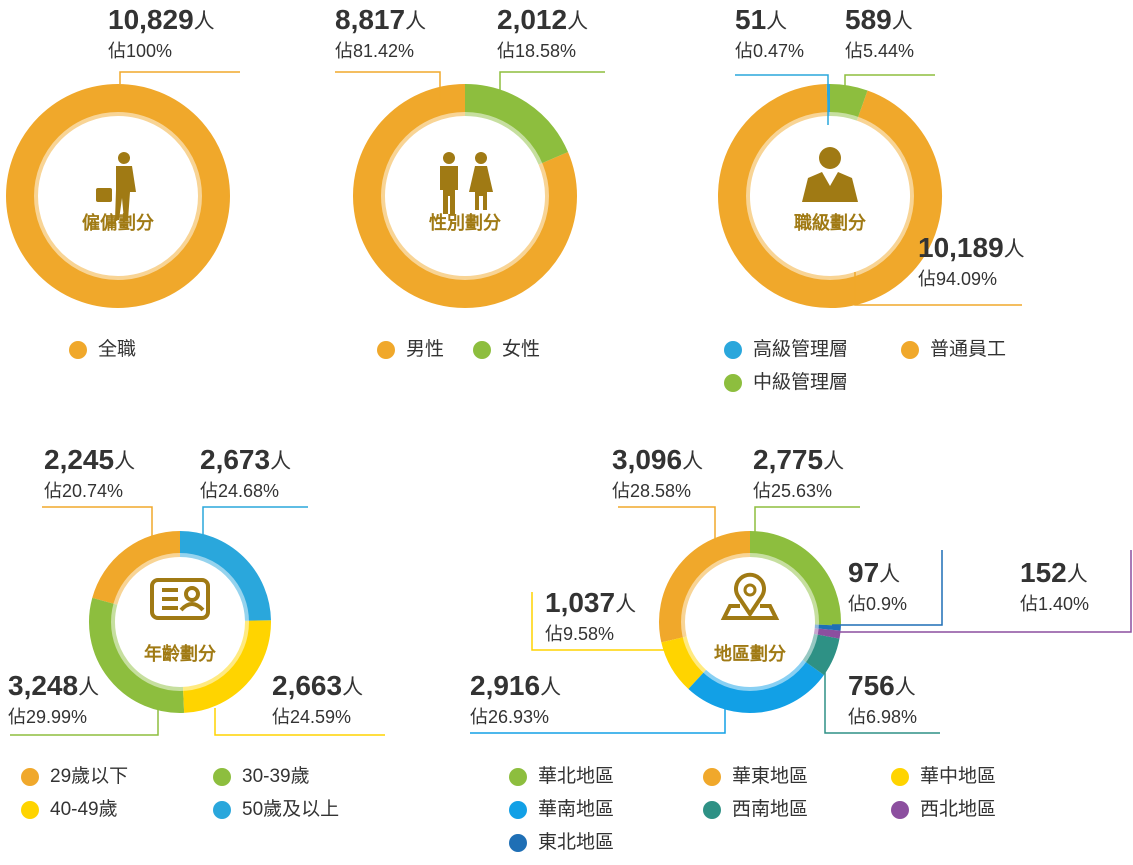 The height and width of the screenshot is (865, 1133). I want to click on legend-label: 華北地區, so click(576, 776).